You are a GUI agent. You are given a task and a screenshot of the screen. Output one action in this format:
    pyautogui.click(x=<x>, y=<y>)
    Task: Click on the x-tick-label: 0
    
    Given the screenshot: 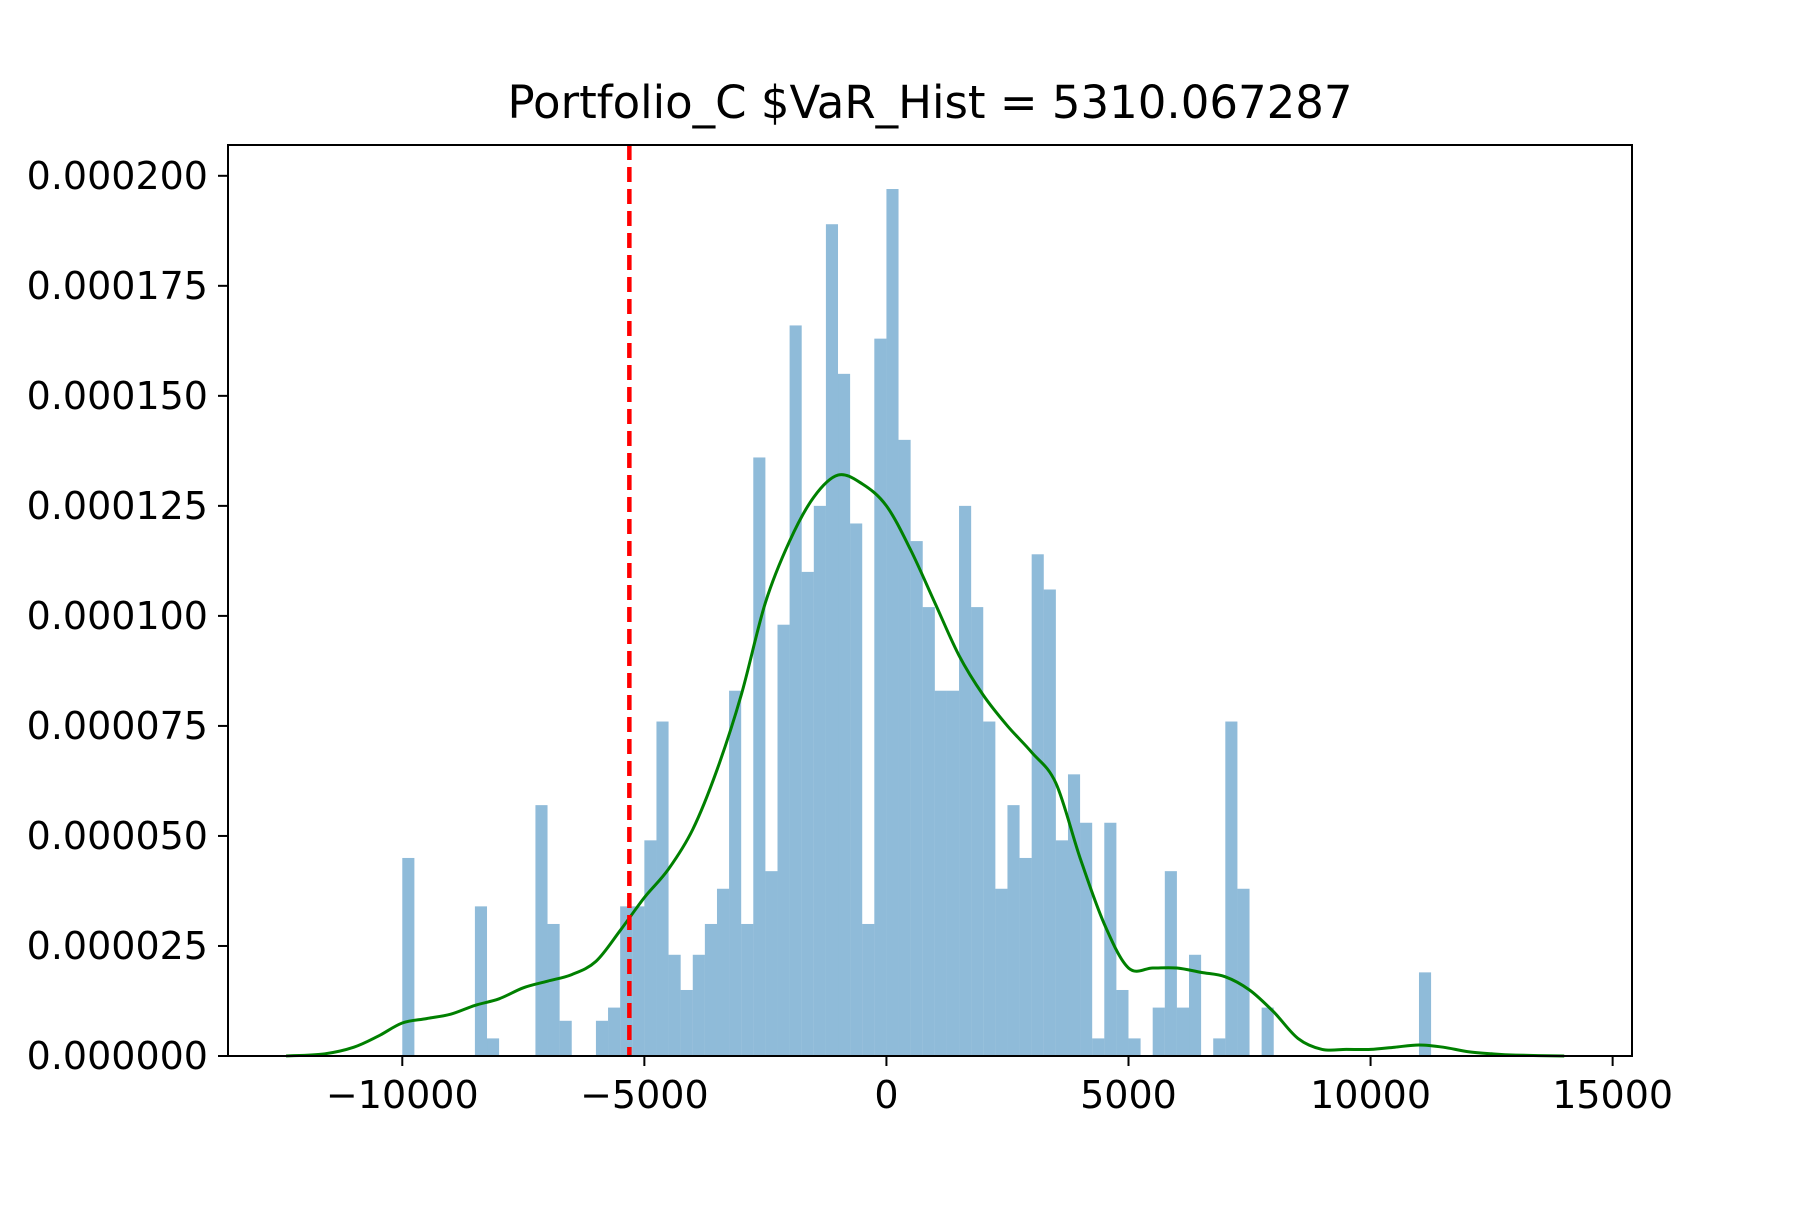 What is the action you would take?
    pyautogui.click(x=886, y=1095)
    